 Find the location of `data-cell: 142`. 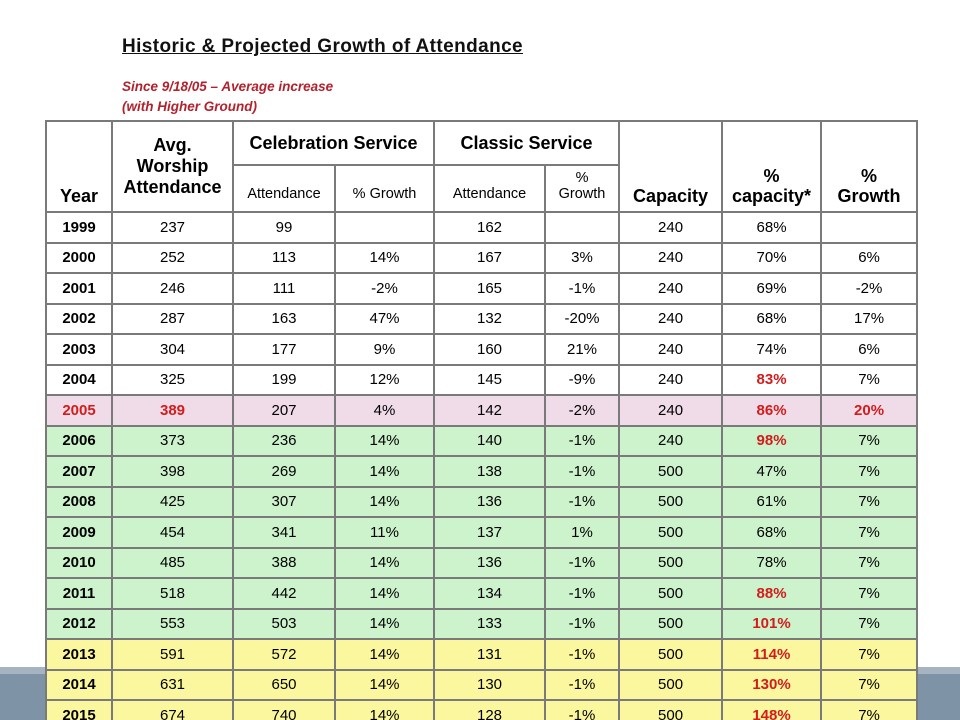

data-cell: 142 is located at coordinates (490, 410).